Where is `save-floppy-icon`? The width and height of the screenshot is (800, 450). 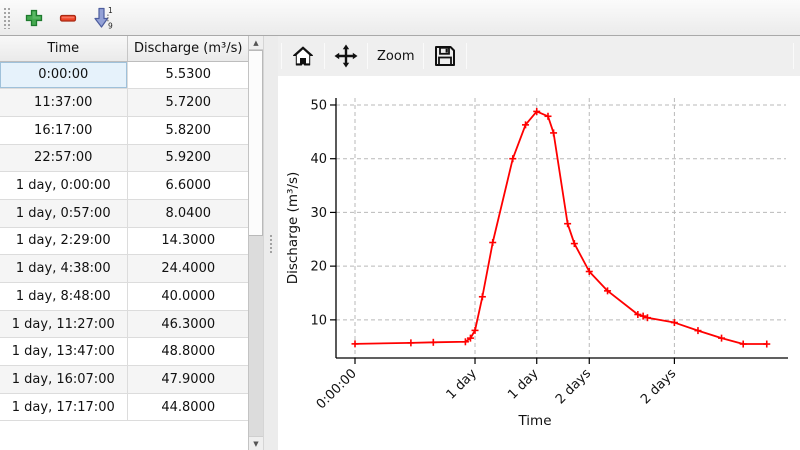
save-floppy-icon is located at coordinates (445, 56).